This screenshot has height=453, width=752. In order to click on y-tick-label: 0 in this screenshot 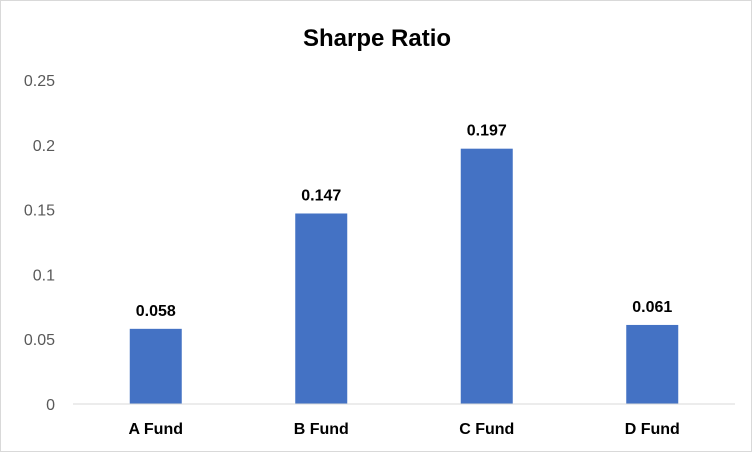, I will do `click(50, 405)`.